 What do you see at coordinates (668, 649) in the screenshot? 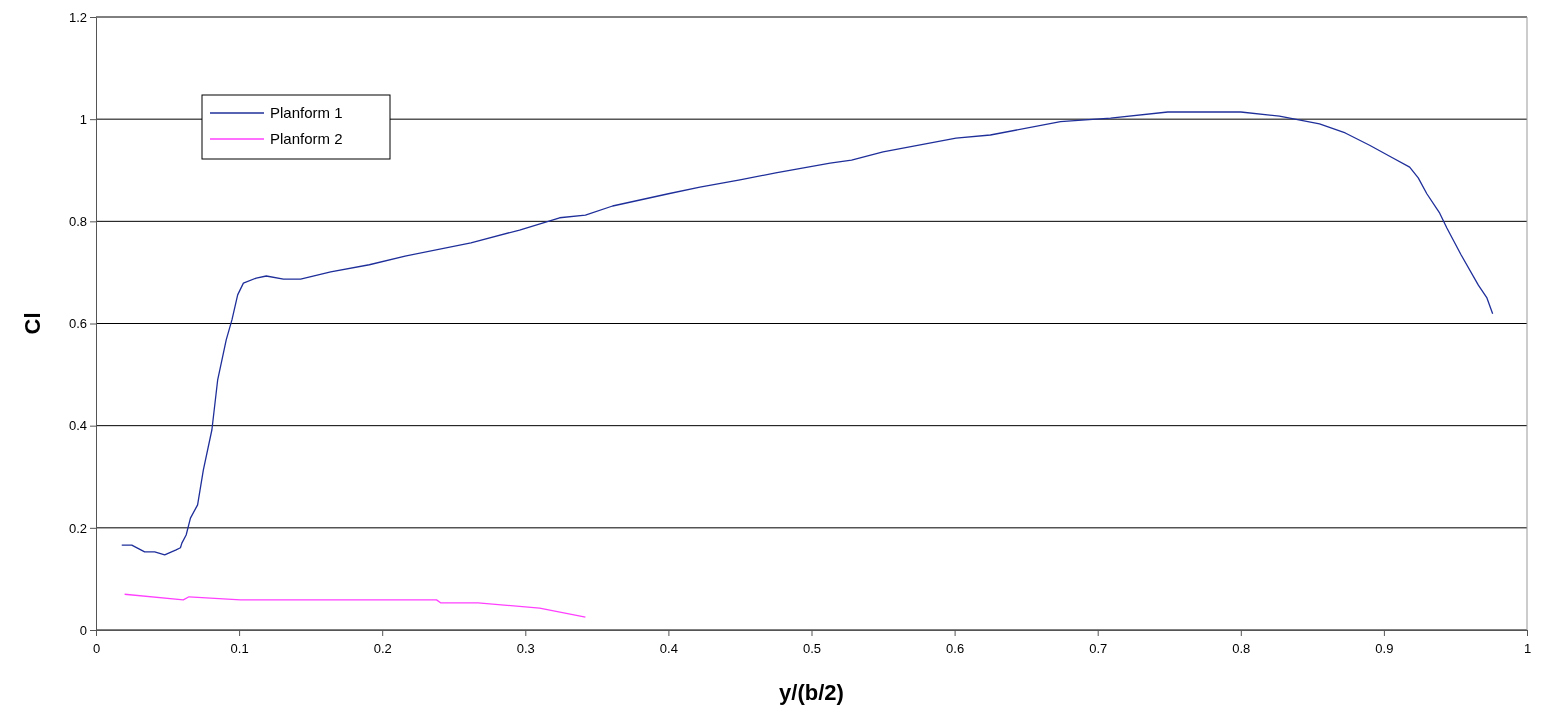
I see `x-tick-label: 0.4` at bounding box center [668, 649].